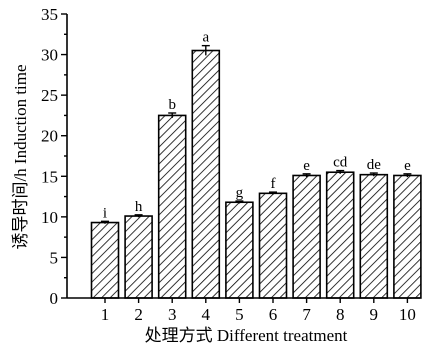 This screenshot has width=427, height=352. What do you see at coordinates (54, 298) in the screenshot?
I see `y-tick-label-0: 0` at bounding box center [54, 298].